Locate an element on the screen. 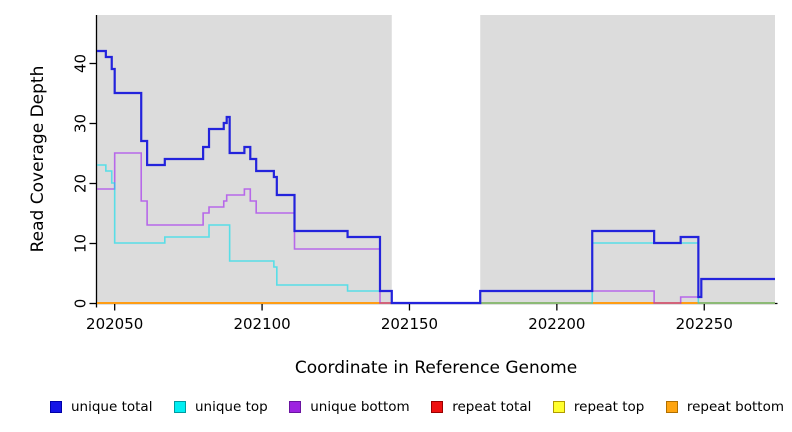 The height and width of the screenshot is (432, 792). legend-label: repeat bottom is located at coordinates (735, 407).